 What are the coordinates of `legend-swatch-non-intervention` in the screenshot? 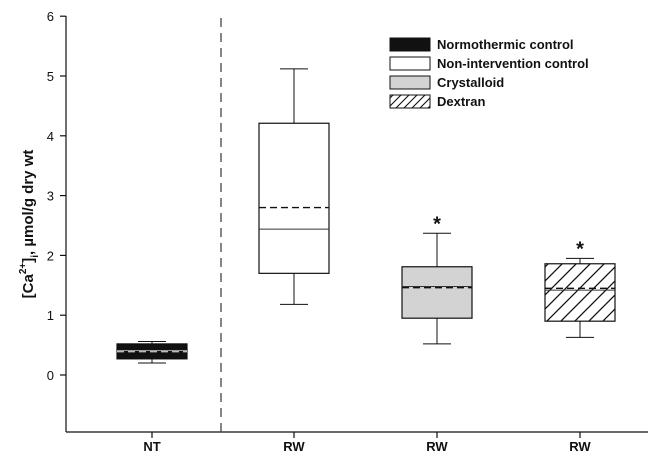 It's located at (410, 63).